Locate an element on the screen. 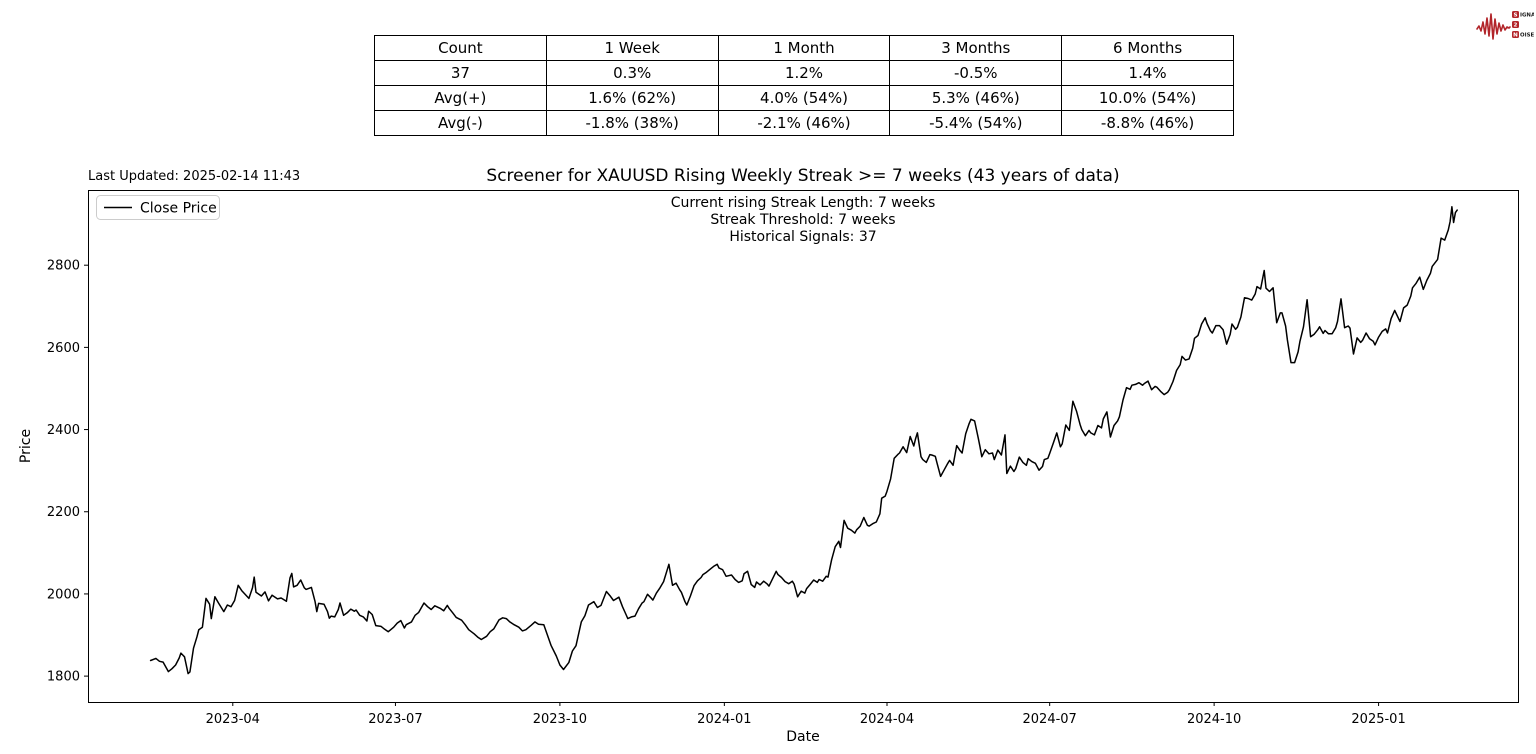 The width and height of the screenshot is (1536, 754). x-tick-label: 2023-04 is located at coordinates (233, 719).